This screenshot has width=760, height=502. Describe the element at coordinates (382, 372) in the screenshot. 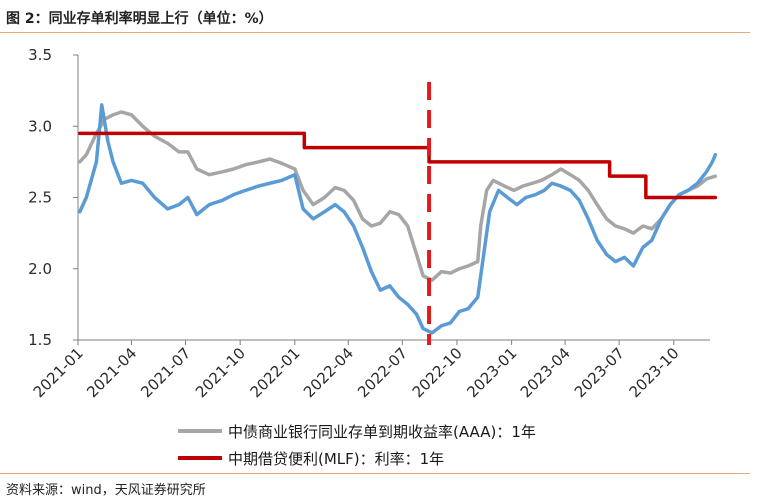

I see `x-tick-label: 2022-07` at that location.